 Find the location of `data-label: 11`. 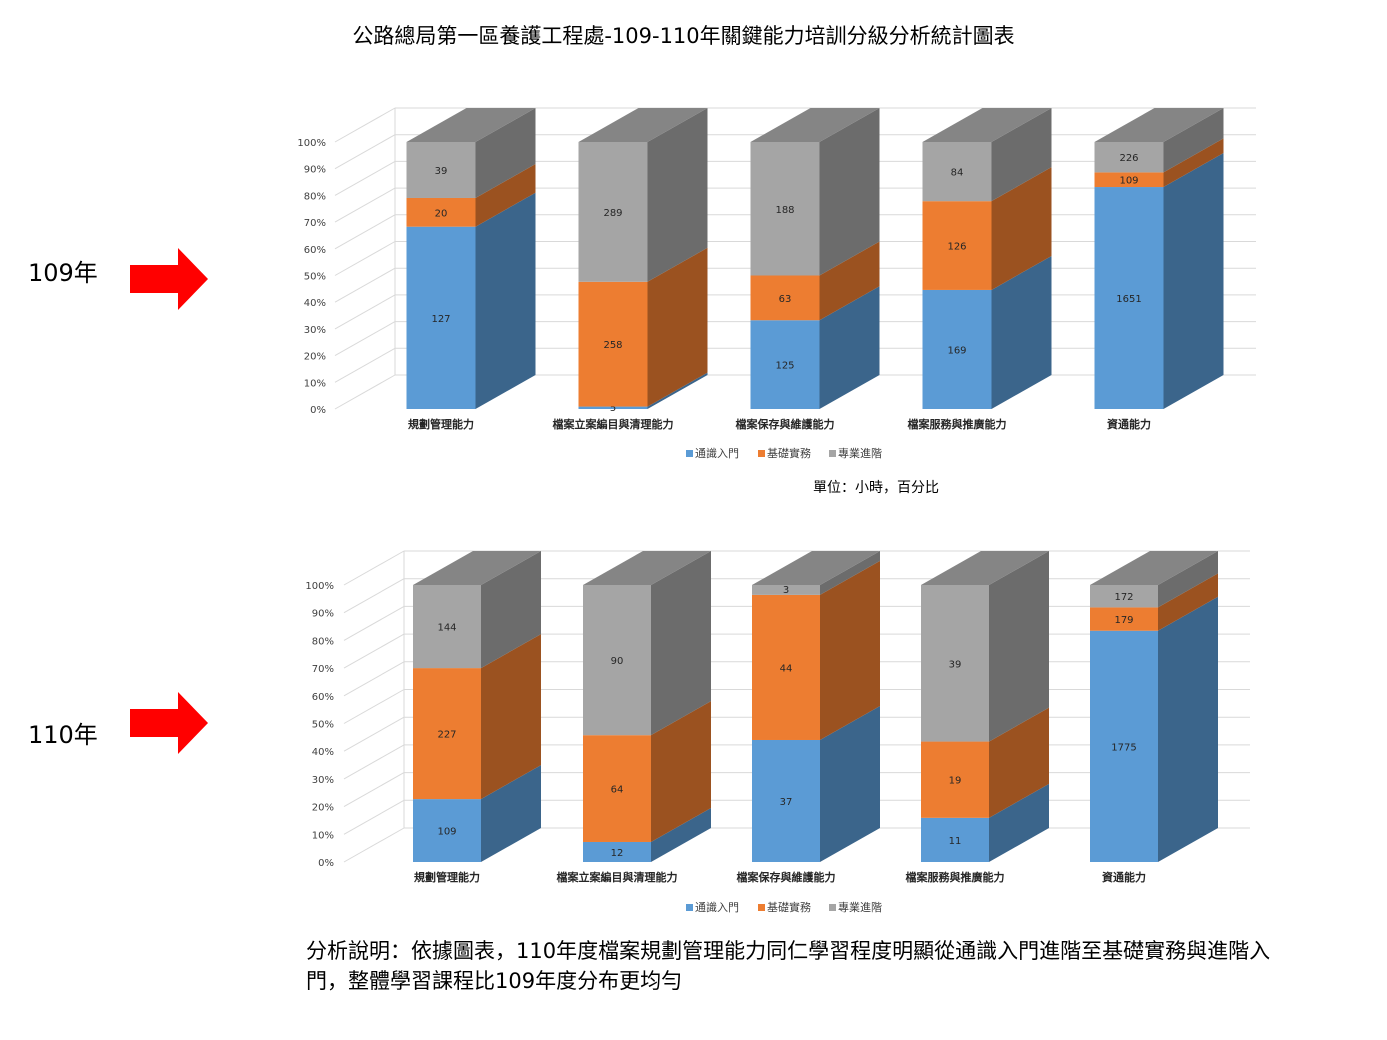

data-label: 11 is located at coordinates (955, 841).